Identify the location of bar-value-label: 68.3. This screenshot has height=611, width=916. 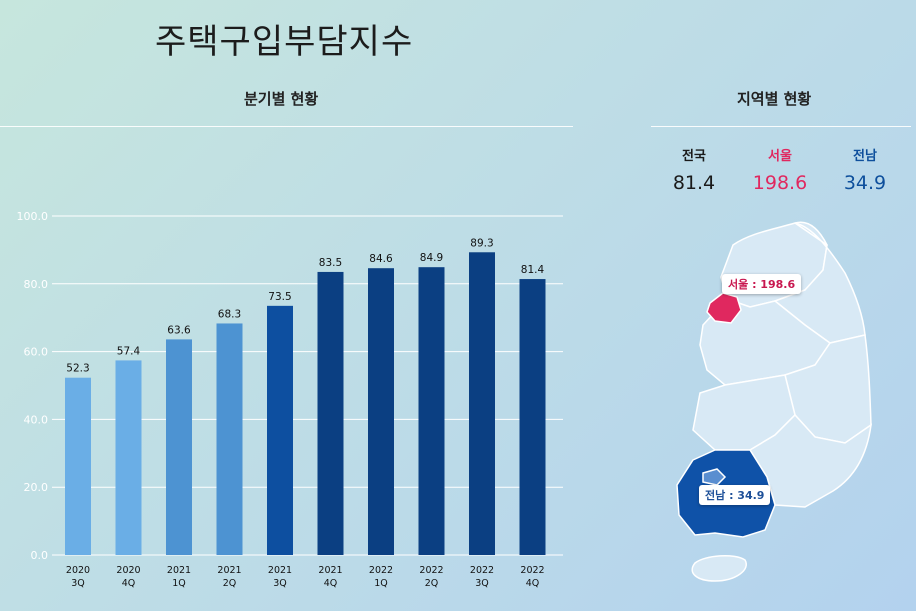
(229, 314).